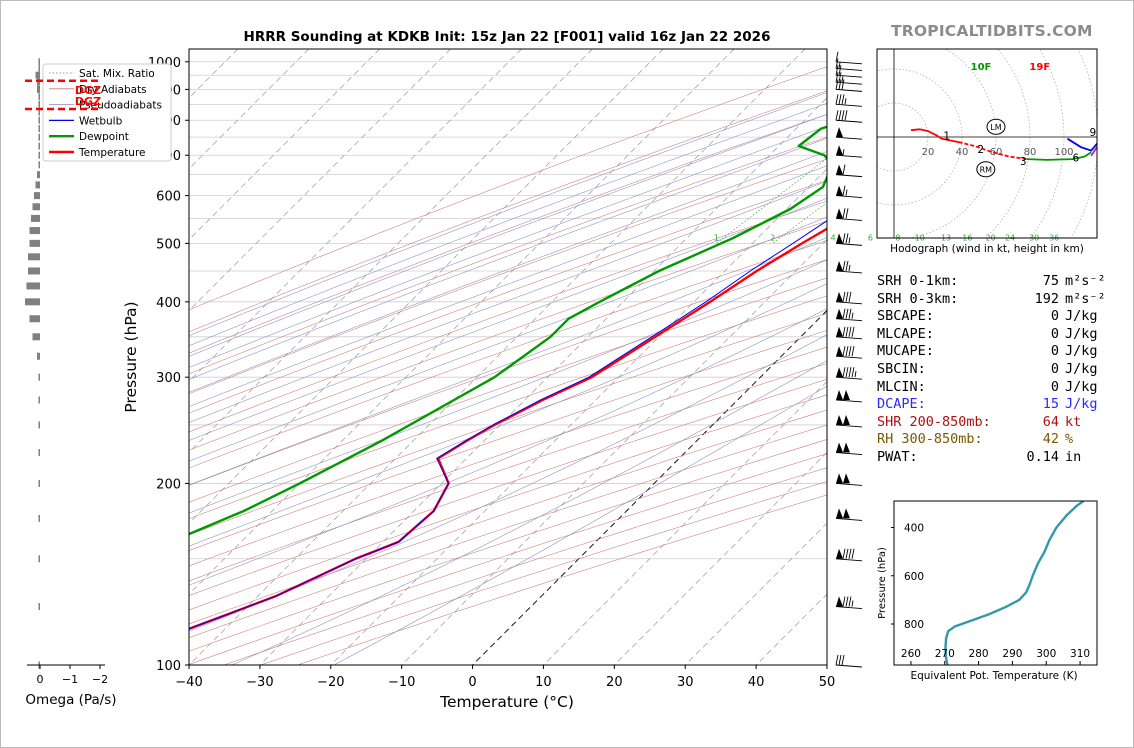 The image size is (1134, 748). What do you see at coordinates (1076, 158) in the screenshot?
I see `hodograph-height-label: 6` at bounding box center [1076, 158].